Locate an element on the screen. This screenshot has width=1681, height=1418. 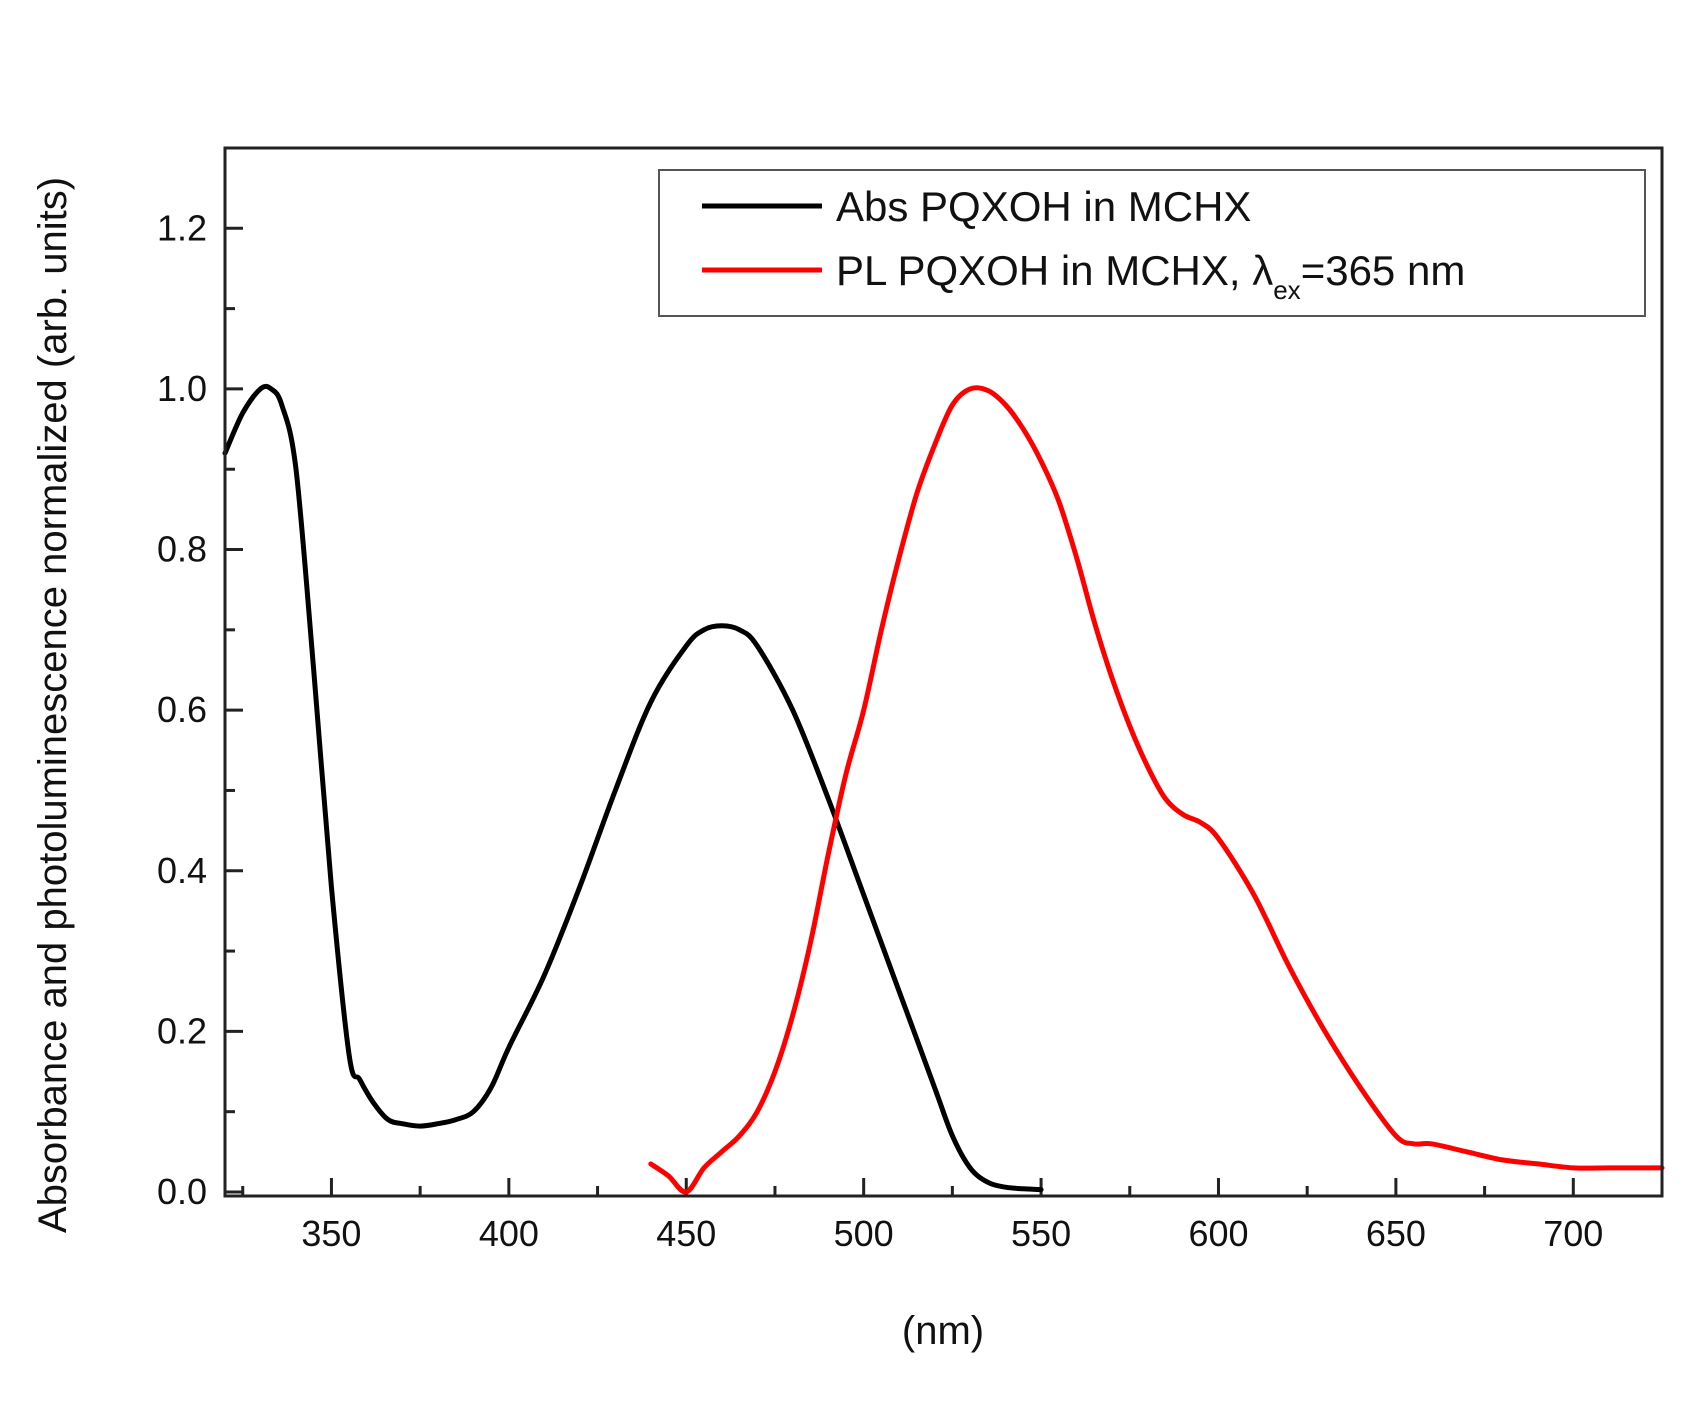
x-tick-label: 350 is located at coordinates (331, 1233).